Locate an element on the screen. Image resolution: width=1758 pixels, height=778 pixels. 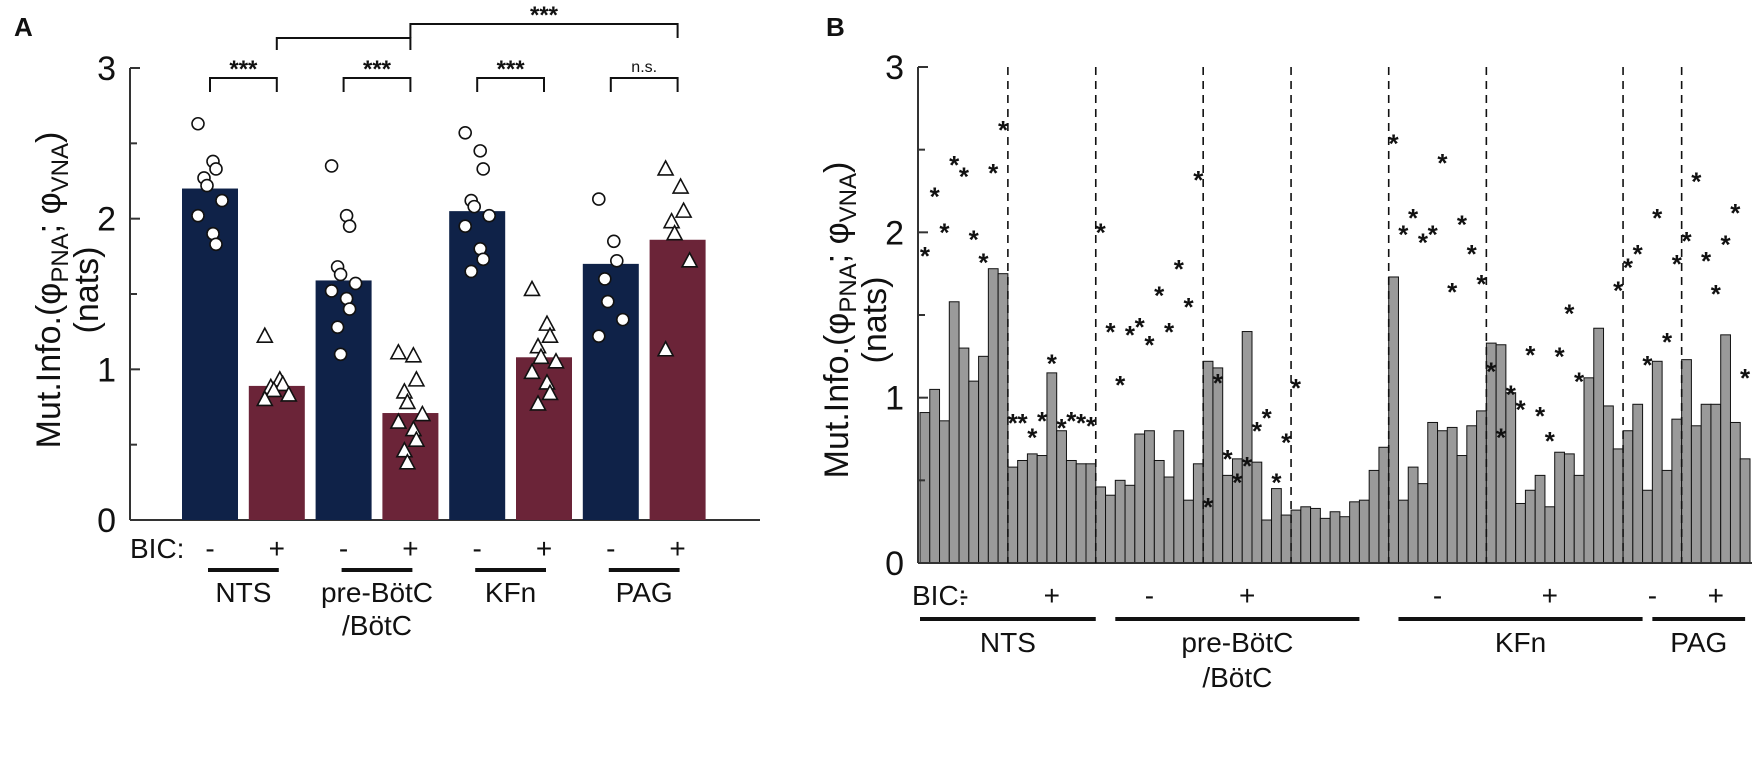
x-labels-a: - + - + - + - + NTS pre-BötC/BötC KFn PAG is located at coordinates (445, 587).